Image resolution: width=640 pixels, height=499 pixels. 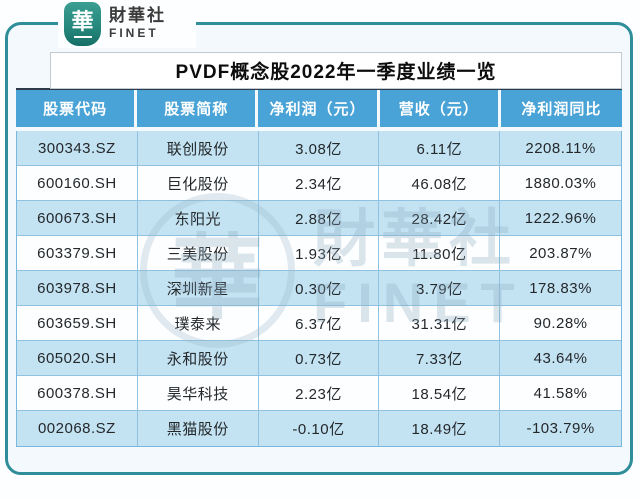 I want to click on cell-code: 603659.SH, so click(x=77, y=323).